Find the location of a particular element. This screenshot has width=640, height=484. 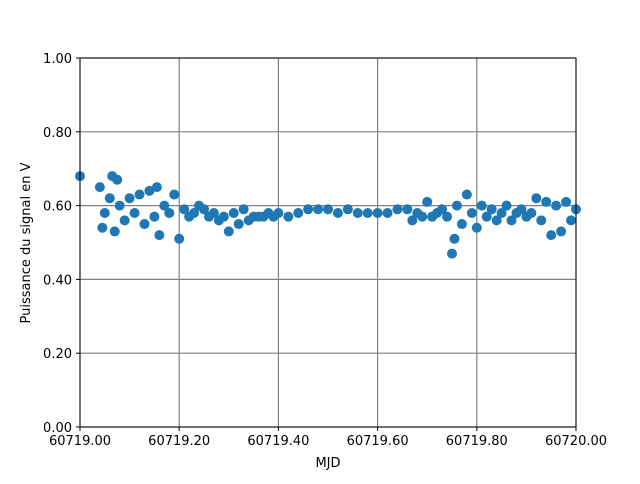

y-tick-label: 0.40 is located at coordinates (57, 280).